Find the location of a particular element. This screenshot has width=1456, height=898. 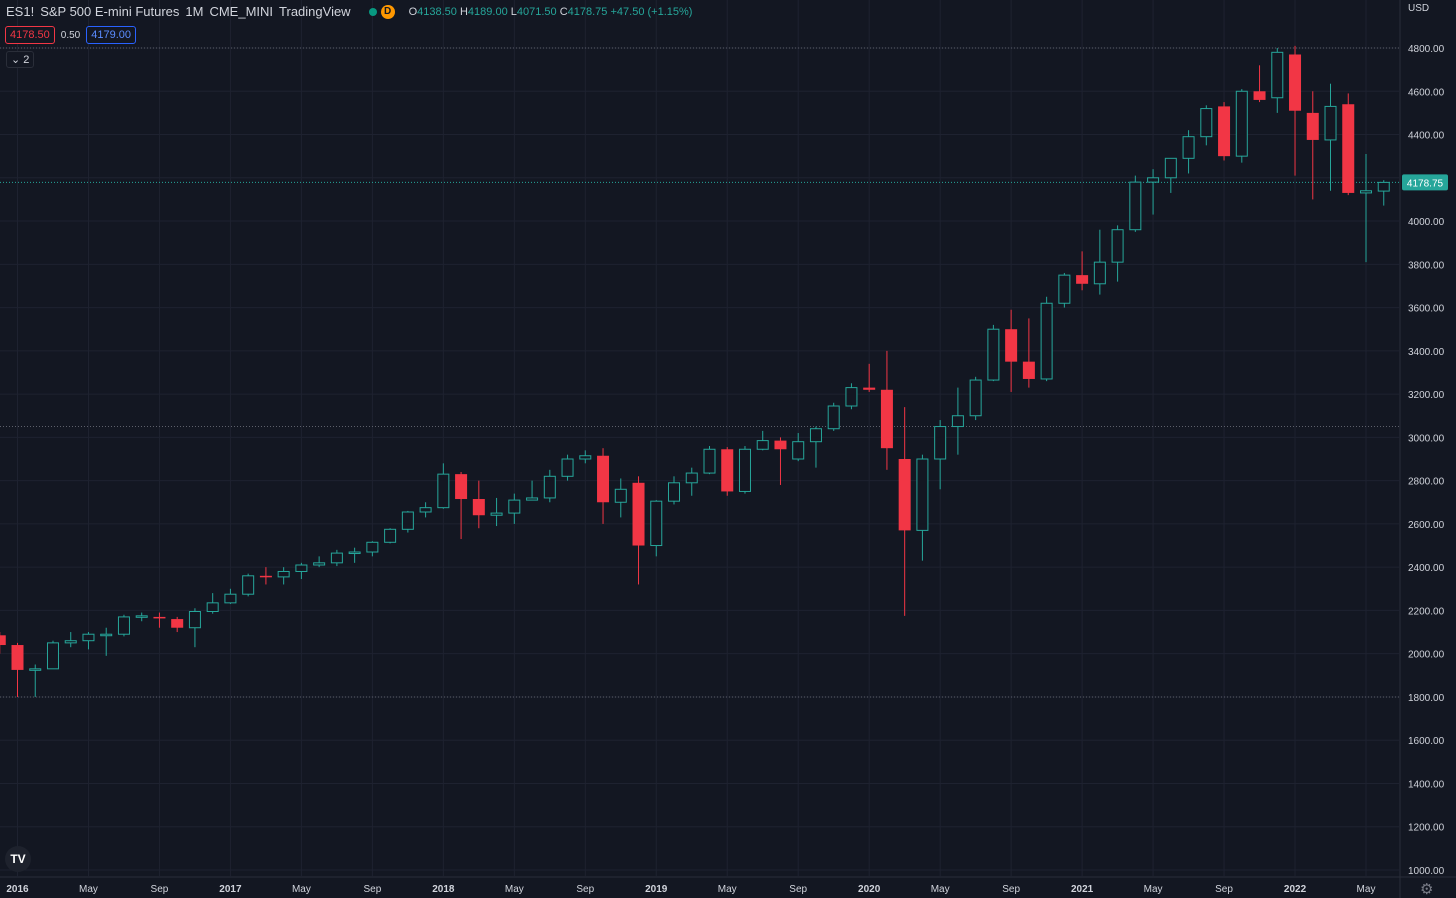

sell-button: 4178.50 is located at coordinates (30, 35).